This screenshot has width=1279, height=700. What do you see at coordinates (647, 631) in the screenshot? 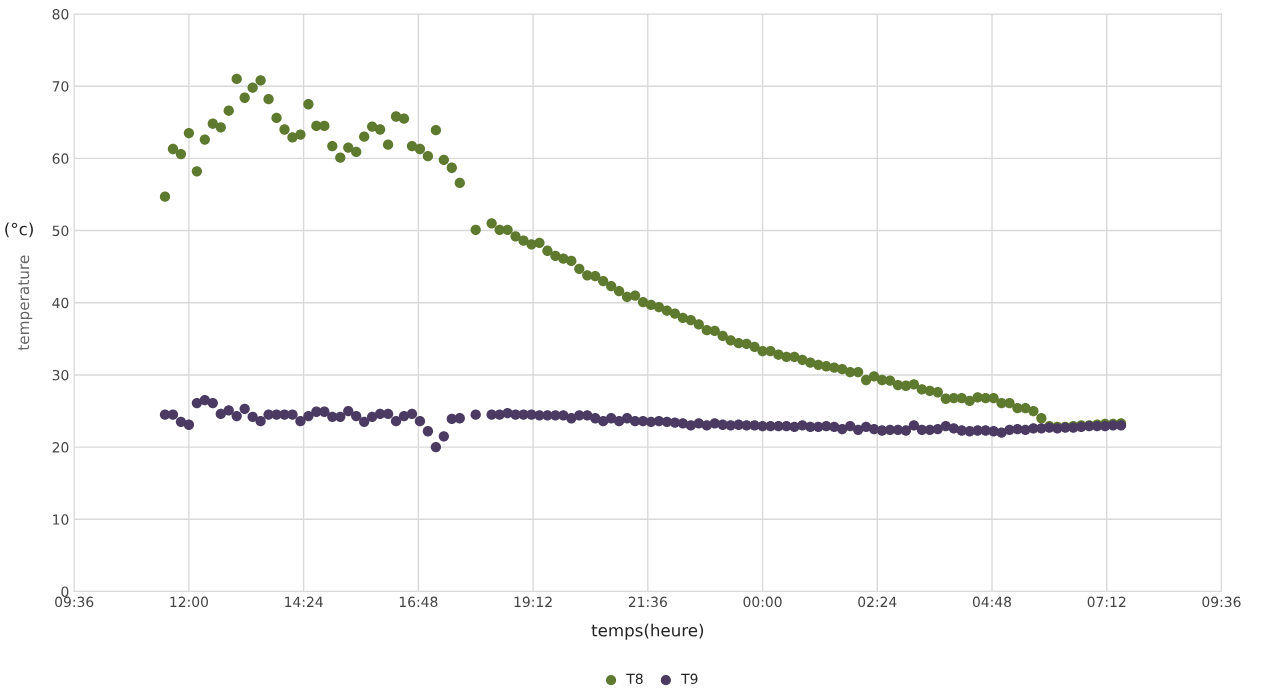
I see `x-axis-title: temps(heure)` at bounding box center [647, 631].